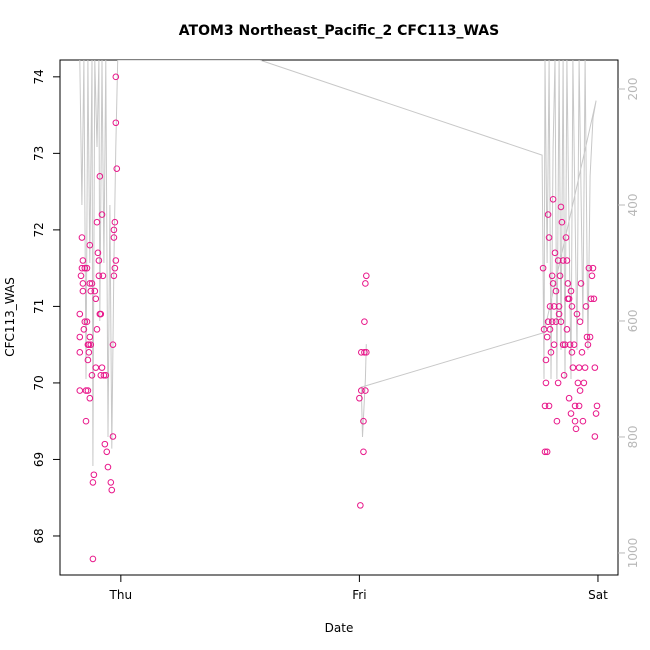  Describe the element at coordinates (339, 628) in the screenshot. I see `x-axis-label: Date` at that location.